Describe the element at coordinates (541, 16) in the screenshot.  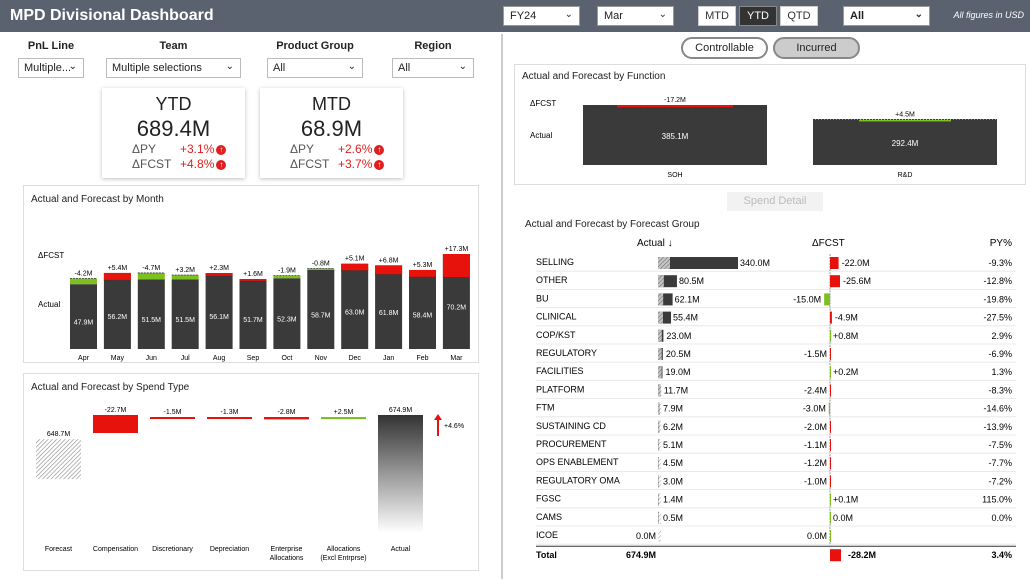
I see `year-select: FY24 ⌄` at that location.